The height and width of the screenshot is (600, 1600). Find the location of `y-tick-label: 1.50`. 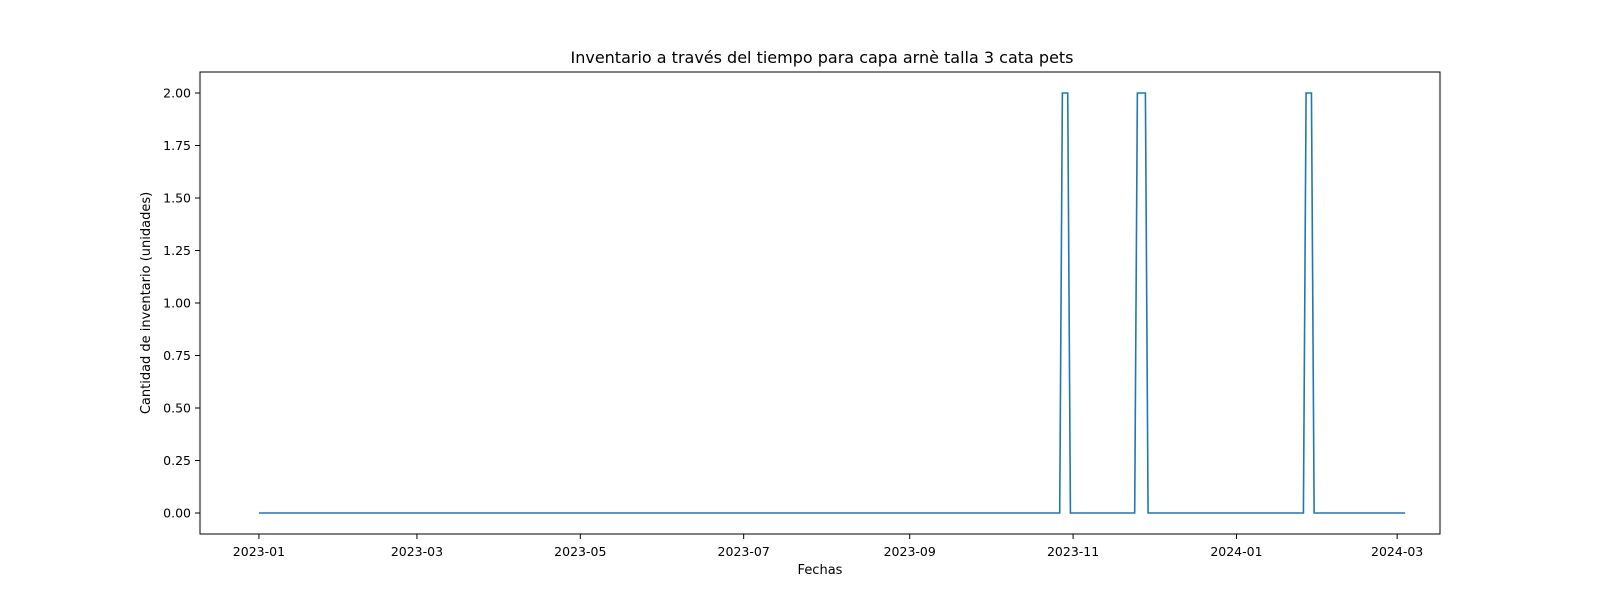

y-tick-label: 1.50 is located at coordinates (177, 198).